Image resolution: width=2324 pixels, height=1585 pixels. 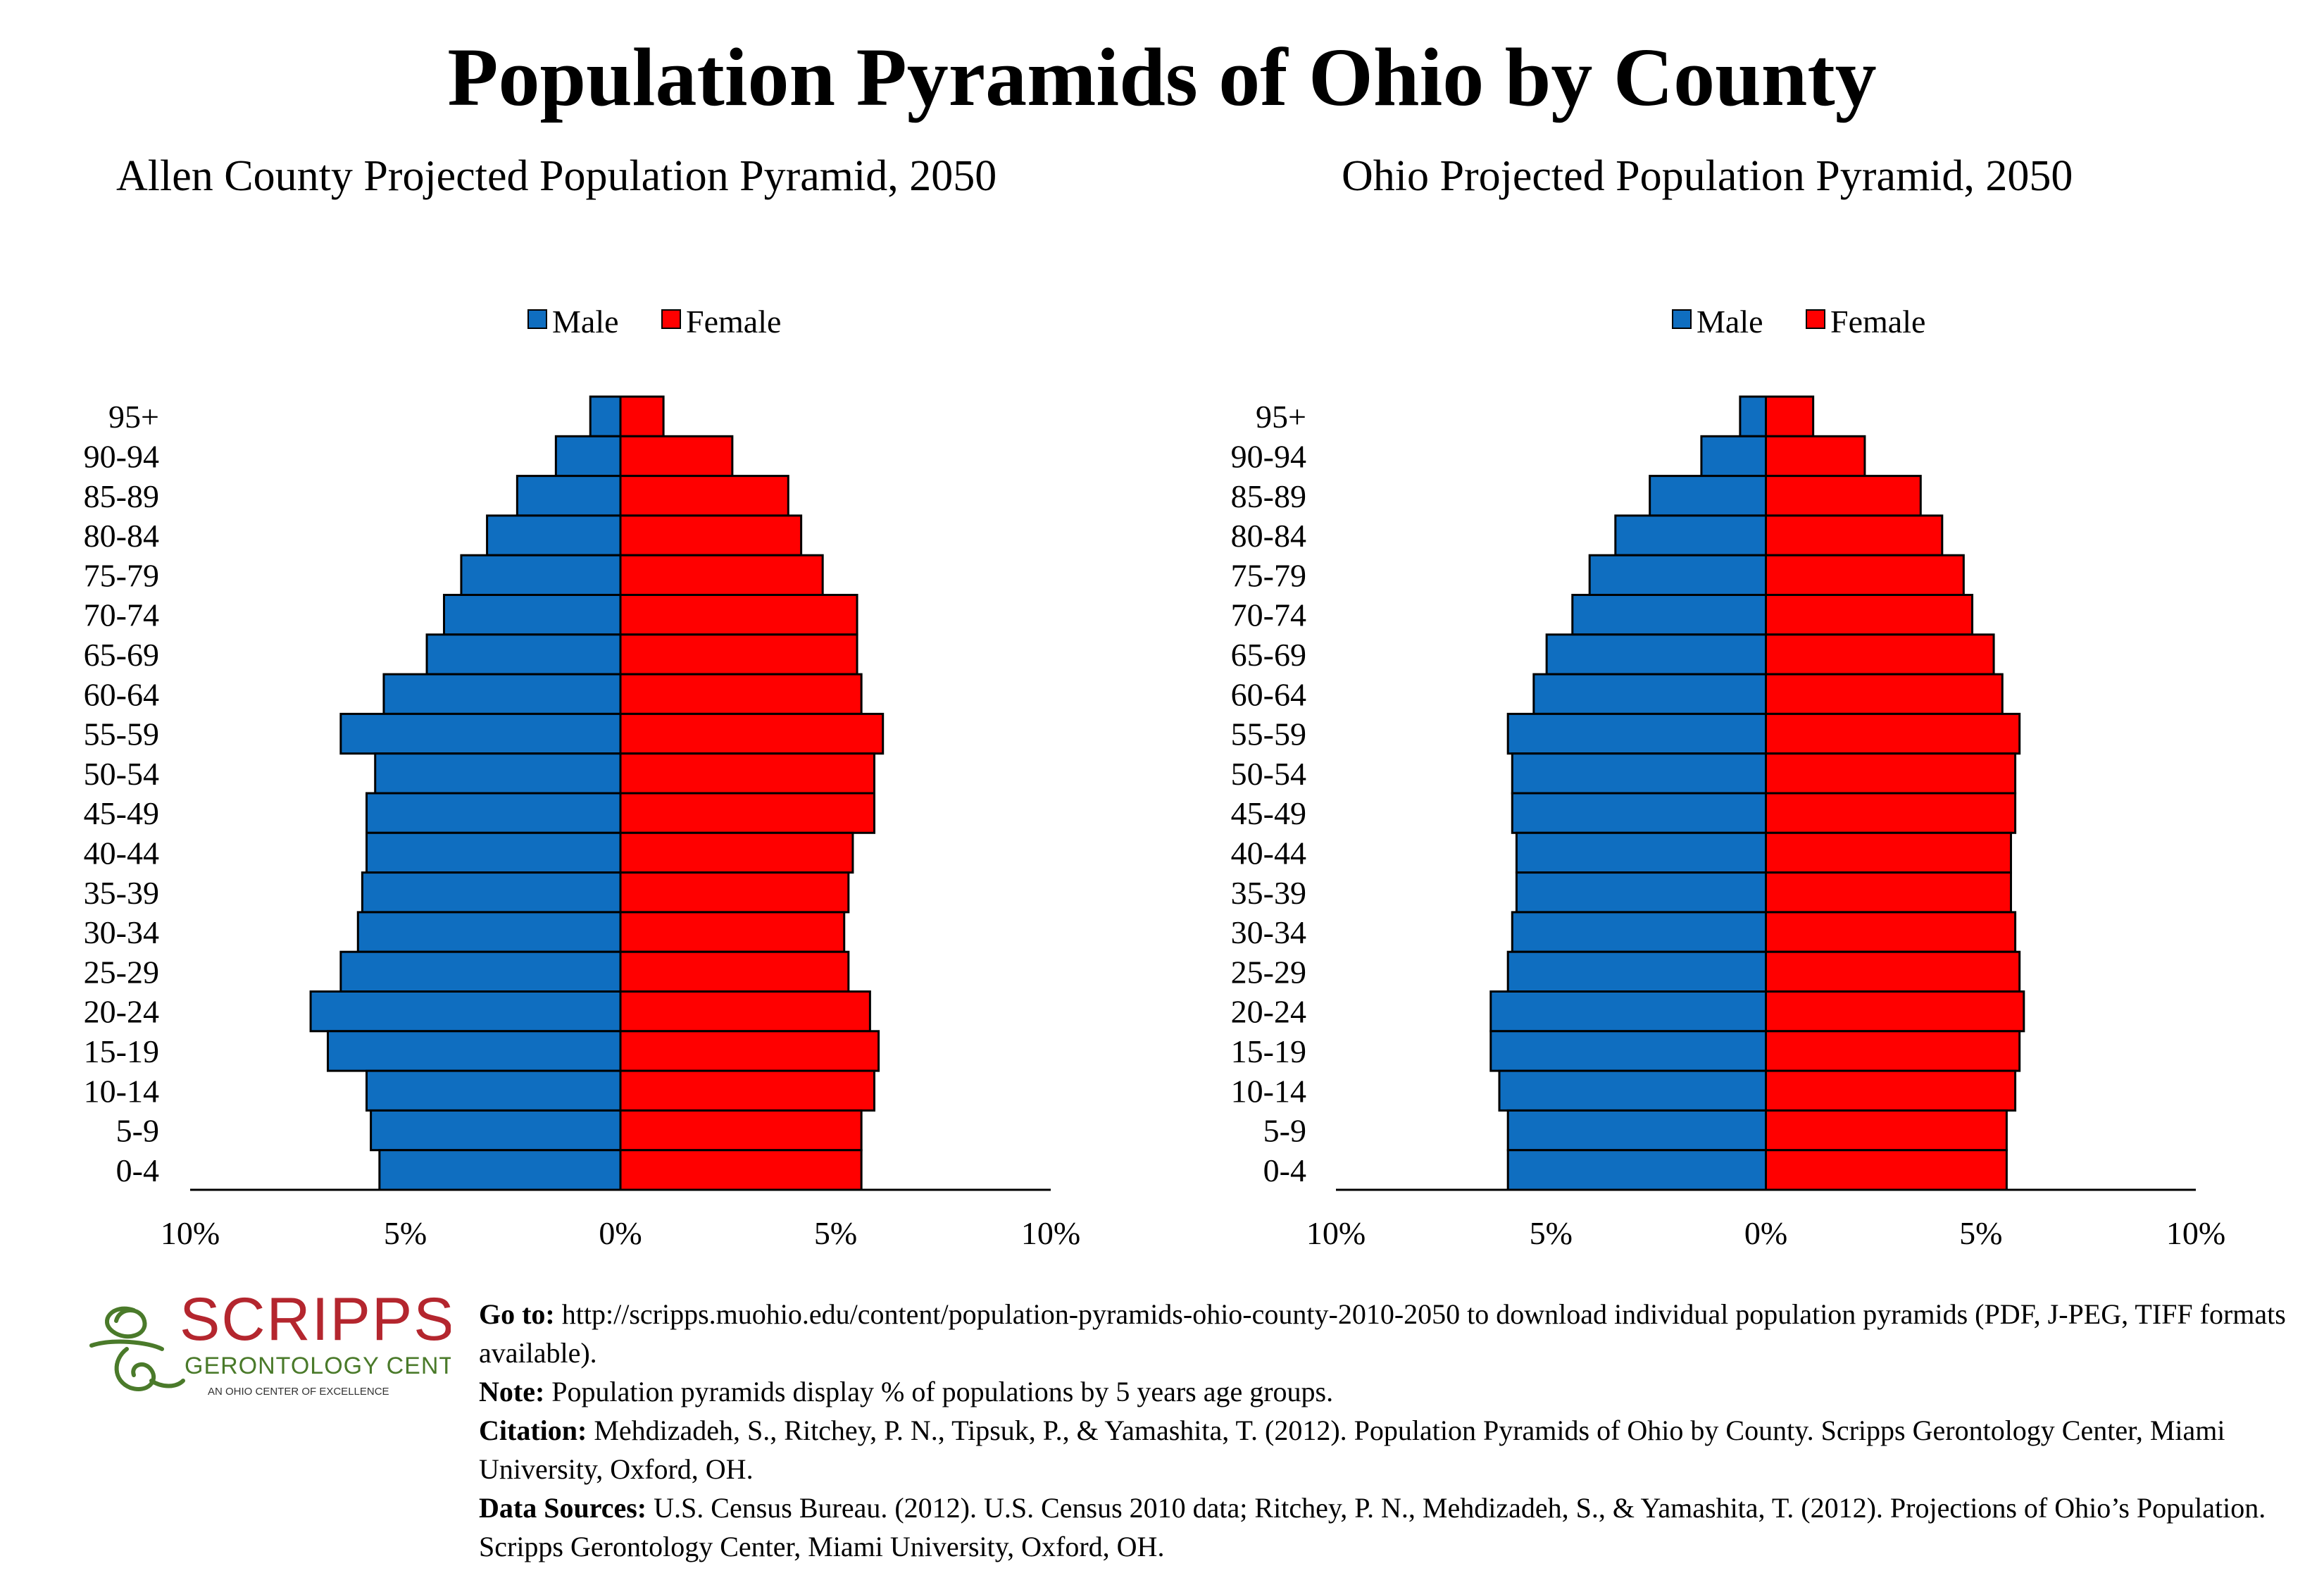 What do you see at coordinates (1268, 932) in the screenshot?
I see `category-label: 30-34` at bounding box center [1268, 932].